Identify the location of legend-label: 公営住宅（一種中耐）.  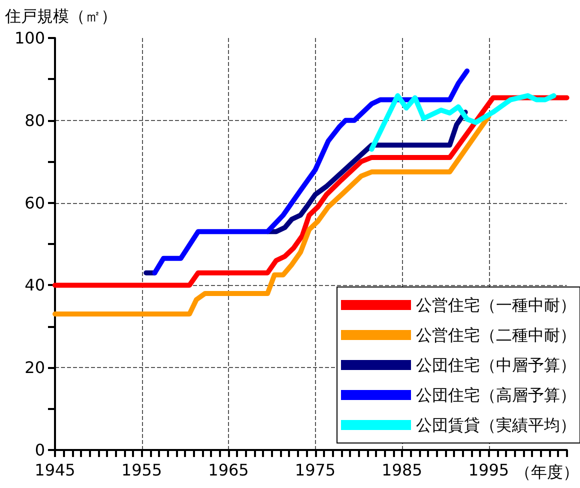
(496, 305).